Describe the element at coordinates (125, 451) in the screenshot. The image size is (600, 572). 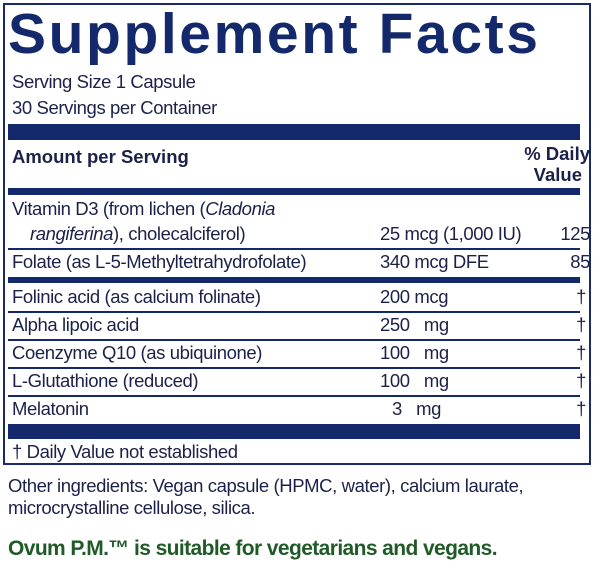
I see `footnote: † Daily Value not established` at that location.